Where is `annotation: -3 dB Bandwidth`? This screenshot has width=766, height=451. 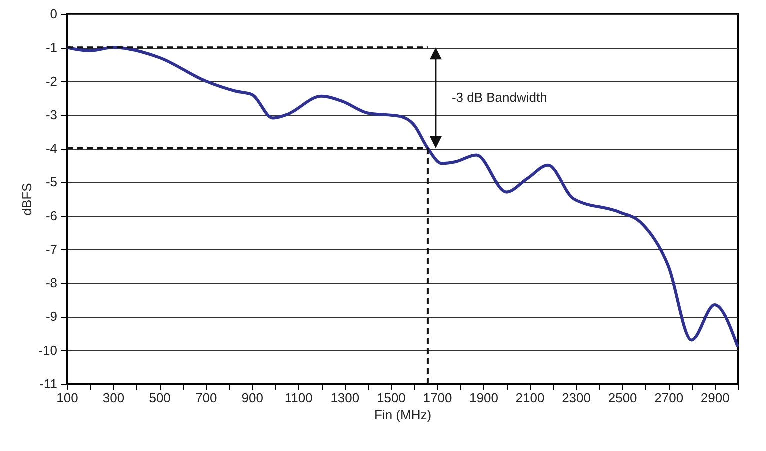 annotation: -3 dB Bandwidth is located at coordinates (500, 98).